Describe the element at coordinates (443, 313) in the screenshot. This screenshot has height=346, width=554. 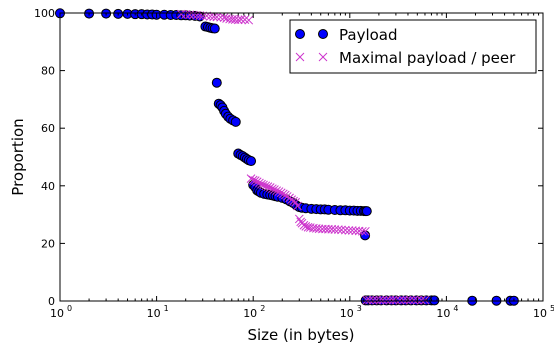
I see `x-tick-label-4: 10` at that location.